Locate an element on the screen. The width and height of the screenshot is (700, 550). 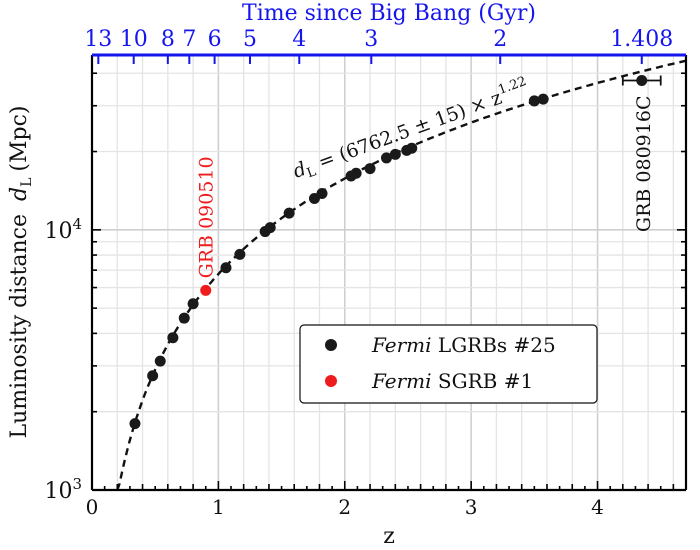
fit-formula-exp: 1.22 is located at coordinates (512, 86).